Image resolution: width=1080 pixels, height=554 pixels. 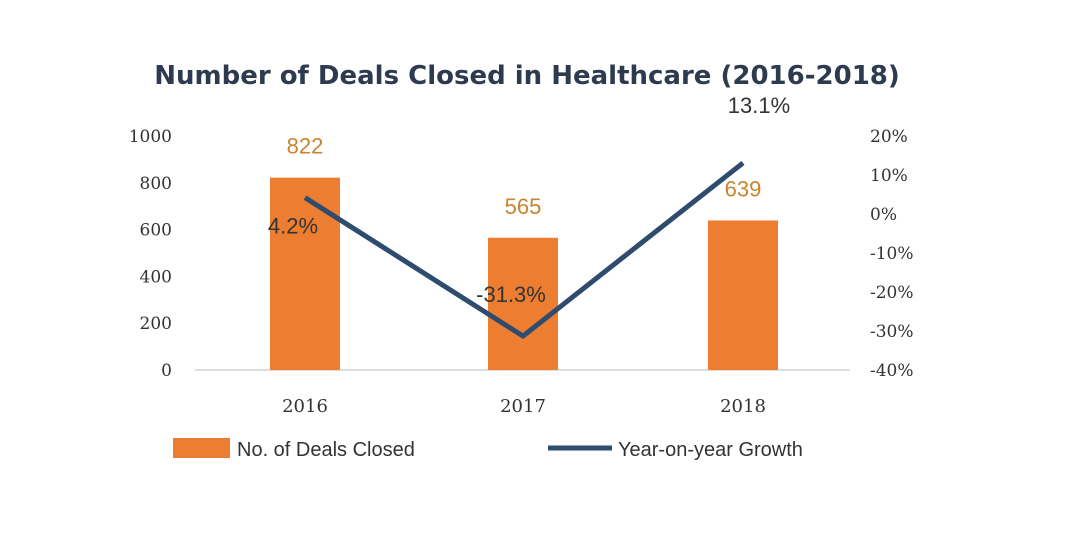 I want to click on right-axis-ticks: -40% -30% -20% -10% 0% 10% 20%, so click(x=892, y=254).